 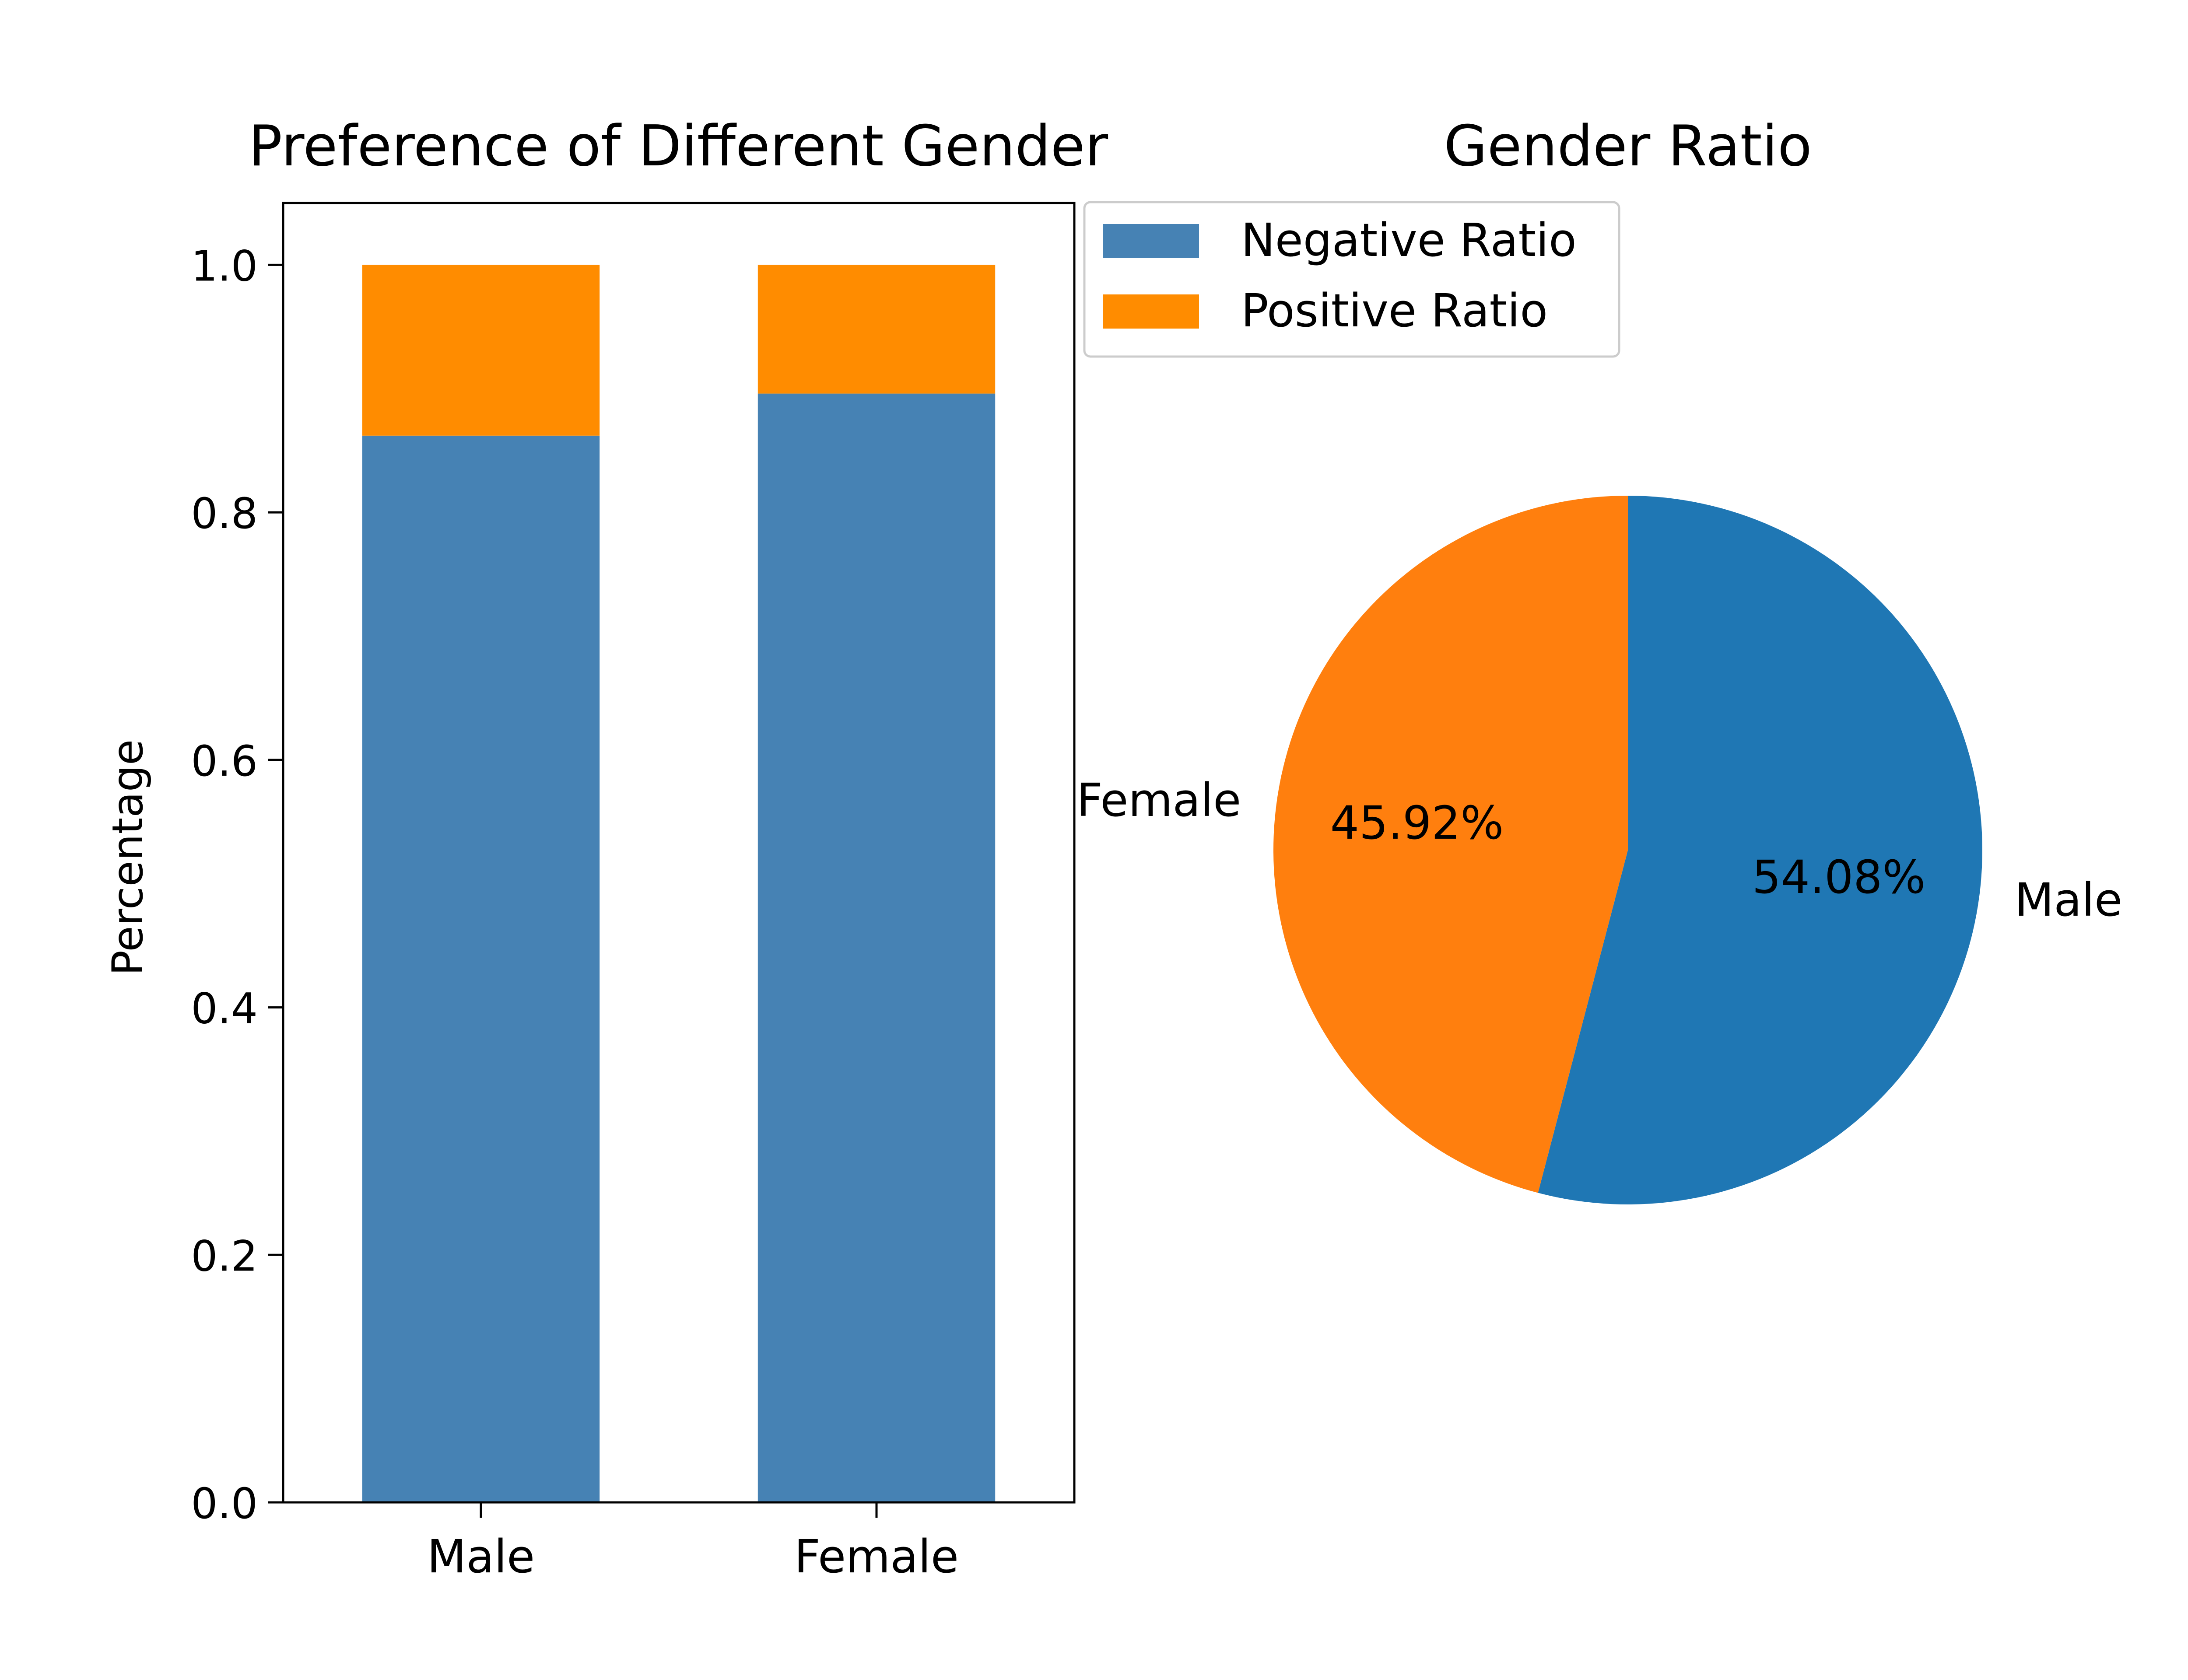 What do you see at coordinates (225, 513) in the screenshot?
I see `y-tick-label: 0.8` at bounding box center [225, 513].